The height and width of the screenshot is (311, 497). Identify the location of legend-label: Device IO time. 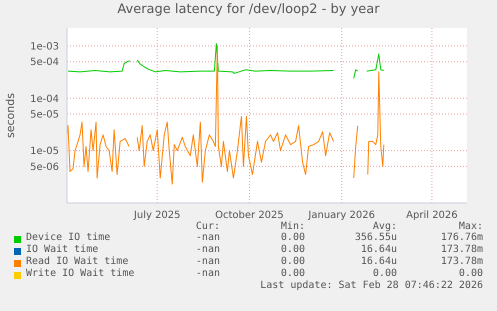
(68, 237).